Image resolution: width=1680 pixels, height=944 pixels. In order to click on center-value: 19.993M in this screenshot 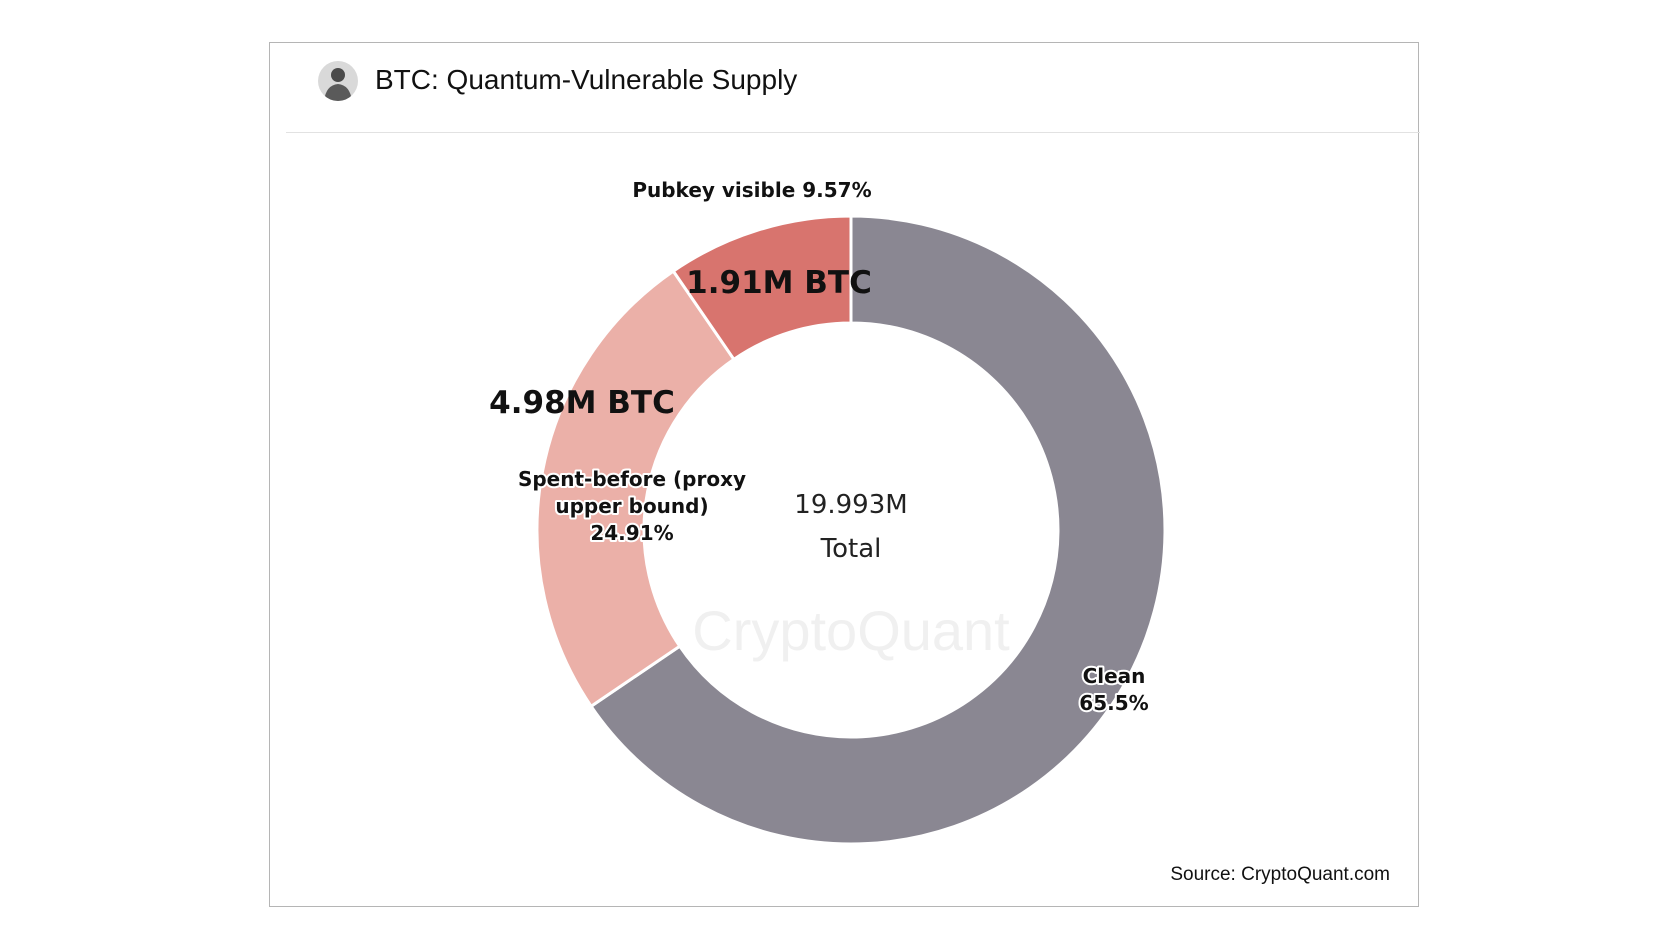, I will do `click(850, 505)`.